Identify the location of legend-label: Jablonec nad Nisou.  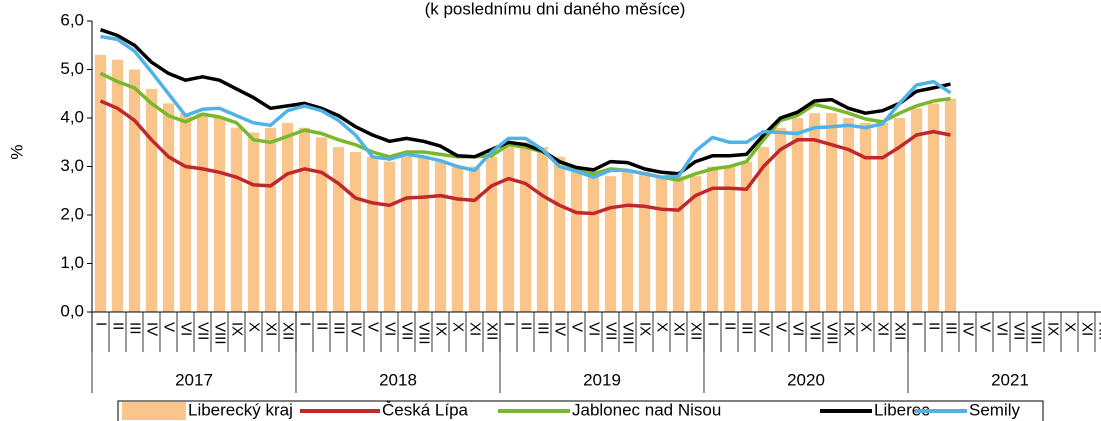
(646, 409).